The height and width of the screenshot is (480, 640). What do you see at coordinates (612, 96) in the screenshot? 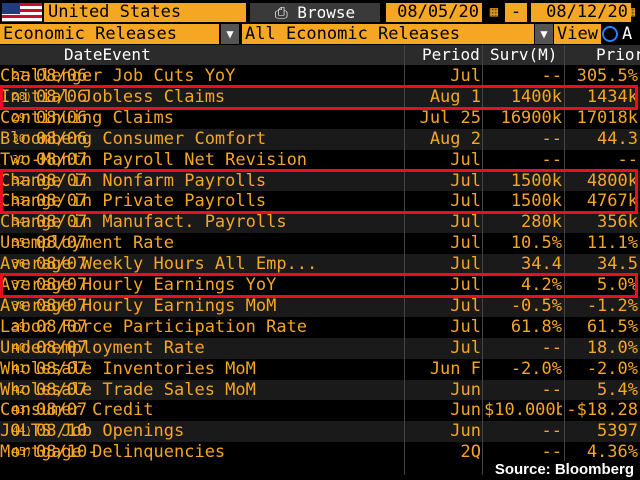
I see `prior-value: 1434k` at bounding box center [612, 96].